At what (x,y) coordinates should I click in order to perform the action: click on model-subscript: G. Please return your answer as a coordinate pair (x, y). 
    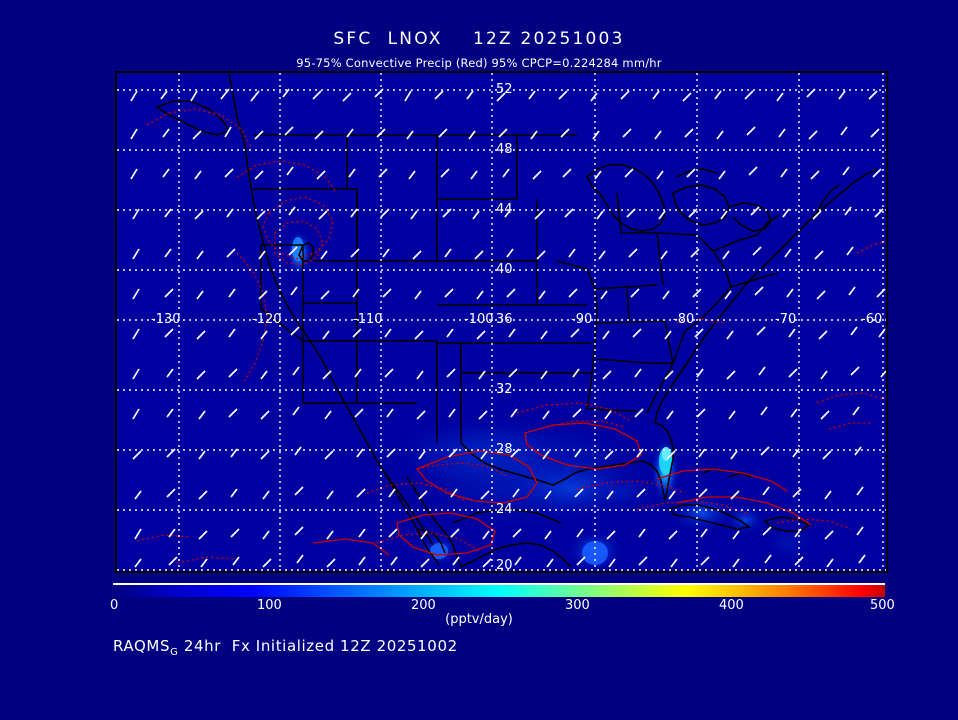
    Looking at the image, I should click on (174, 652).